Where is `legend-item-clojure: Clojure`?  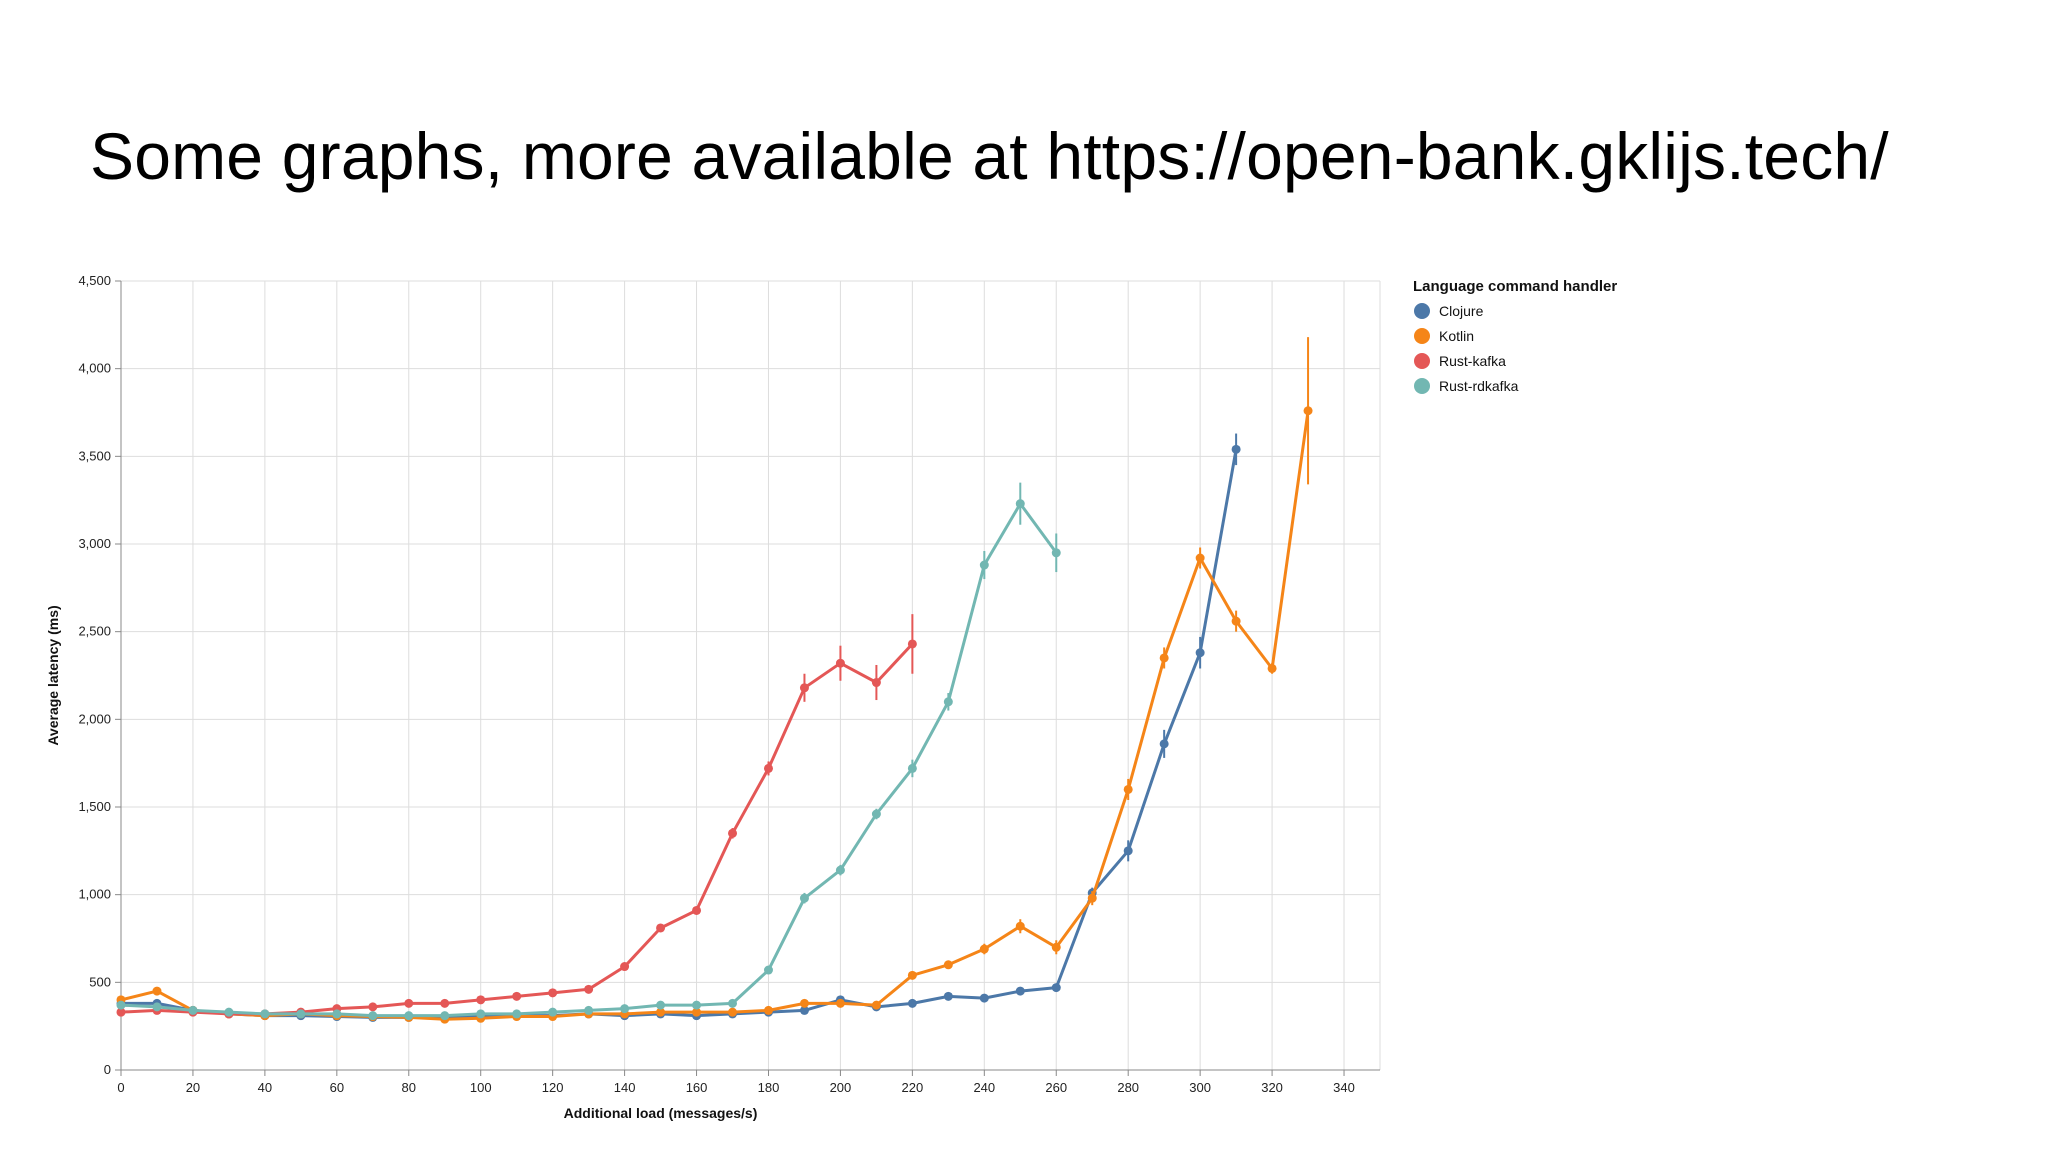 legend-item-clojure: Clojure is located at coordinates (1449, 311).